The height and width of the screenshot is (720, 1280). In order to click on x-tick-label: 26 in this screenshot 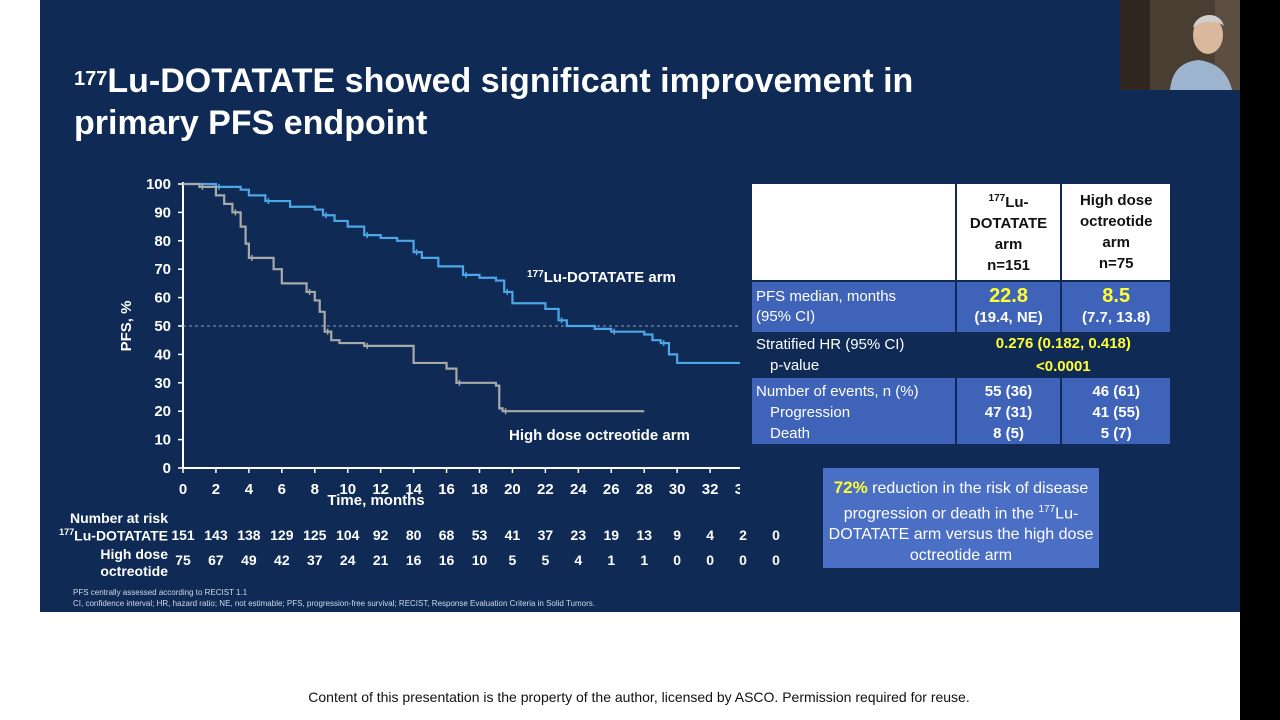, I will do `click(611, 489)`.